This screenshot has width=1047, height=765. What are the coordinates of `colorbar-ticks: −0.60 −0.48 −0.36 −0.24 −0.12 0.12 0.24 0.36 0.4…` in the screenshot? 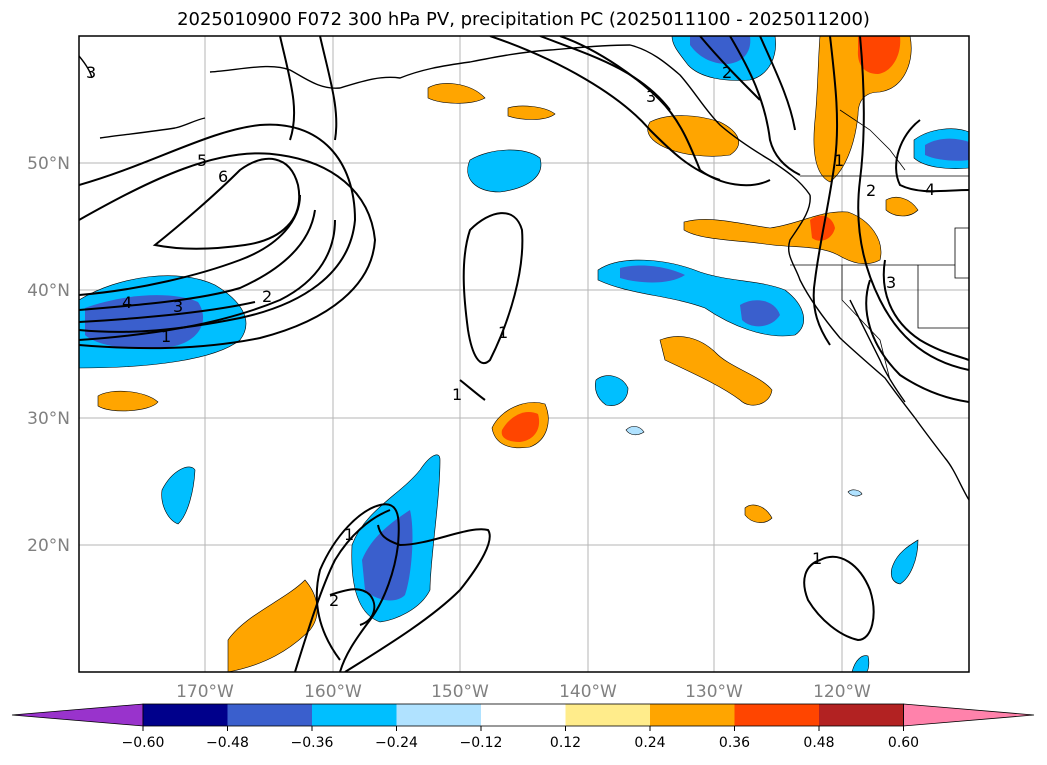 It's located at (520, 738).